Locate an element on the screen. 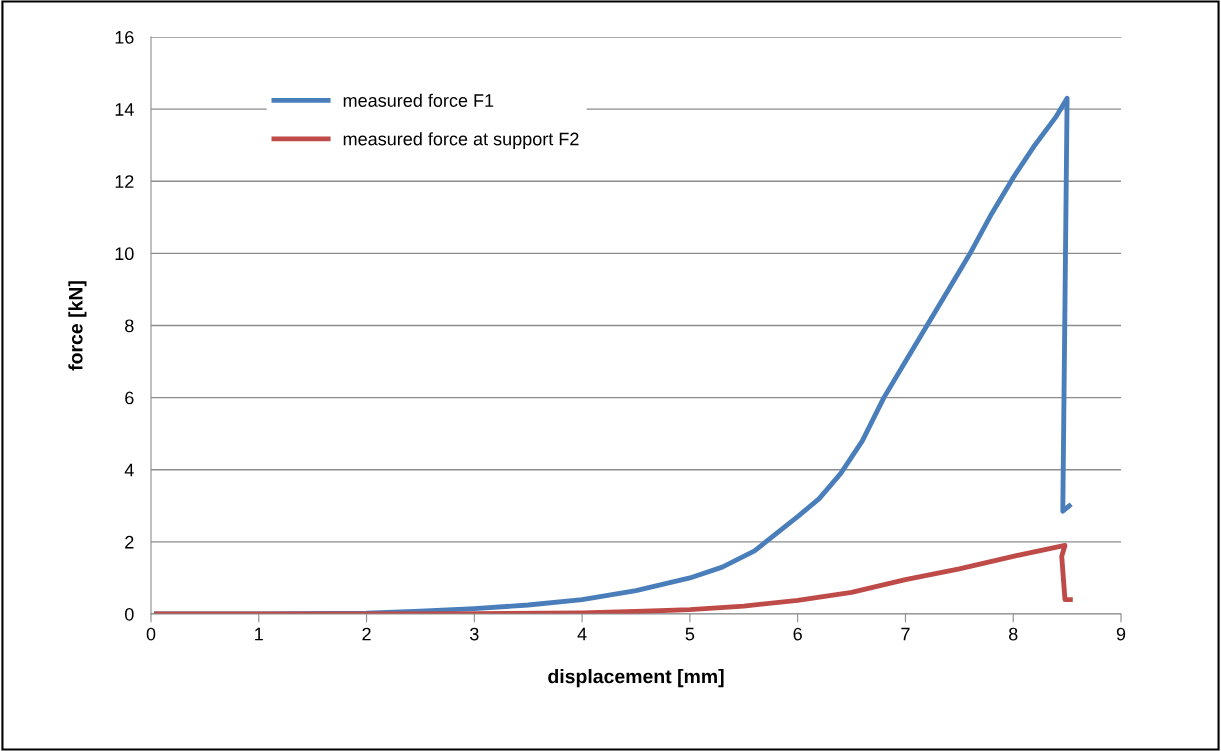 The height and width of the screenshot is (751, 1221). y-tick-label: 0 is located at coordinates (129, 614).